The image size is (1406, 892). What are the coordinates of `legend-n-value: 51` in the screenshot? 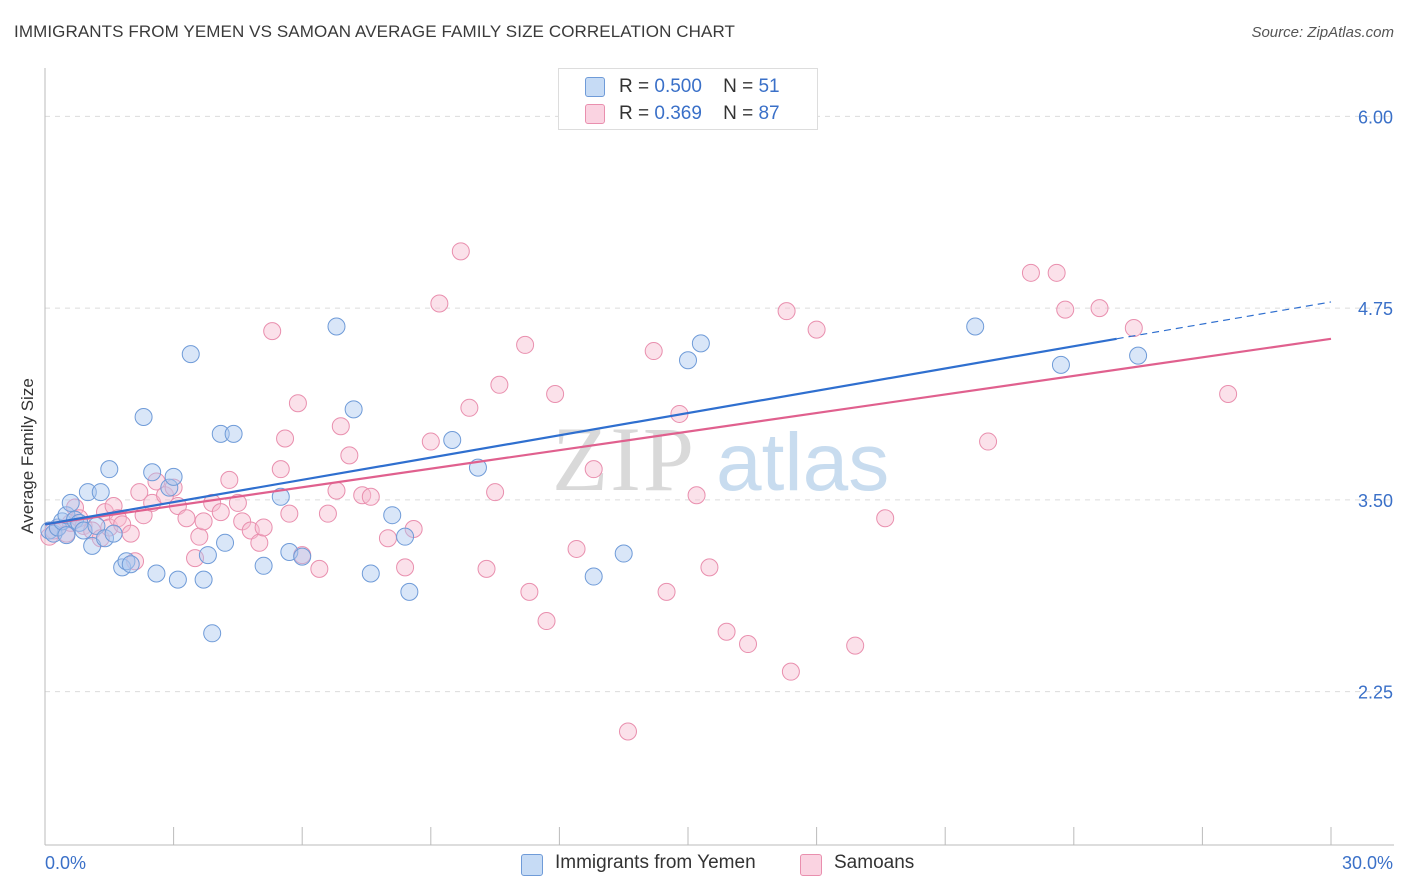 It's located at (769, 86).